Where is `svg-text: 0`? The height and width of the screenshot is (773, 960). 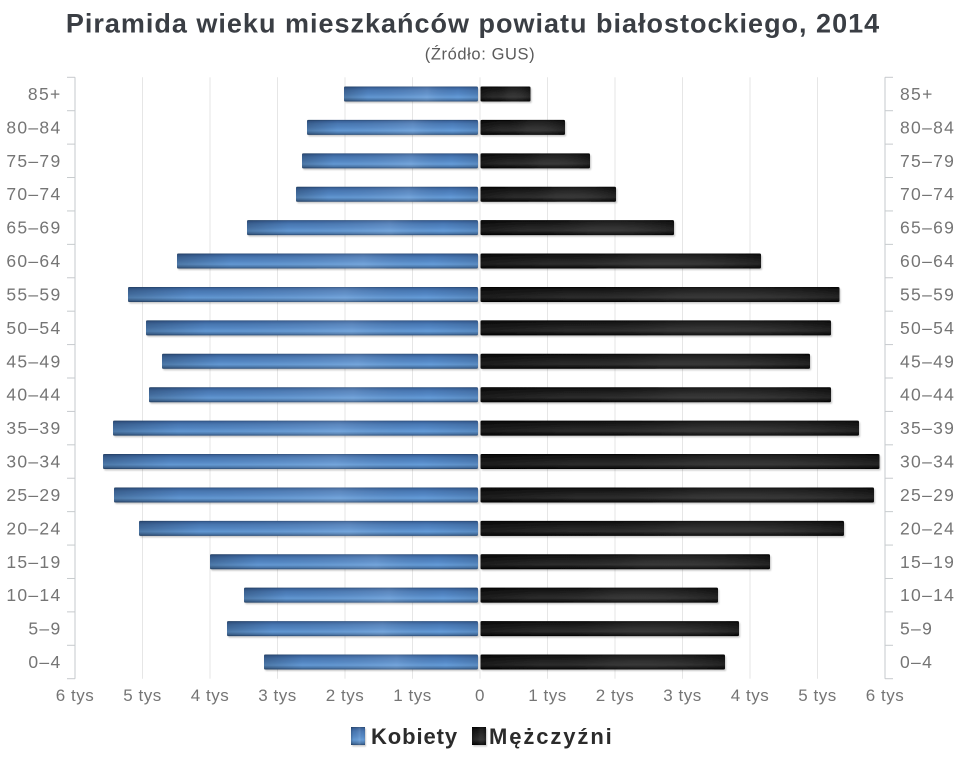
svg-text: 0 is located at coordinates (480, 695).